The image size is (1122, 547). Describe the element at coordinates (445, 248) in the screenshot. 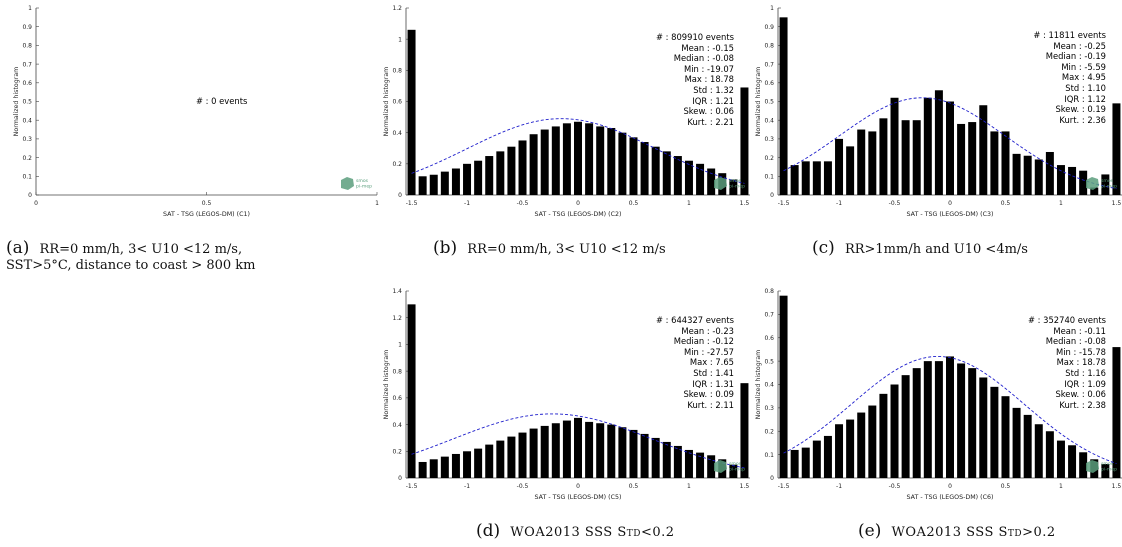

I see `caption-b-label: (b)` at that location.